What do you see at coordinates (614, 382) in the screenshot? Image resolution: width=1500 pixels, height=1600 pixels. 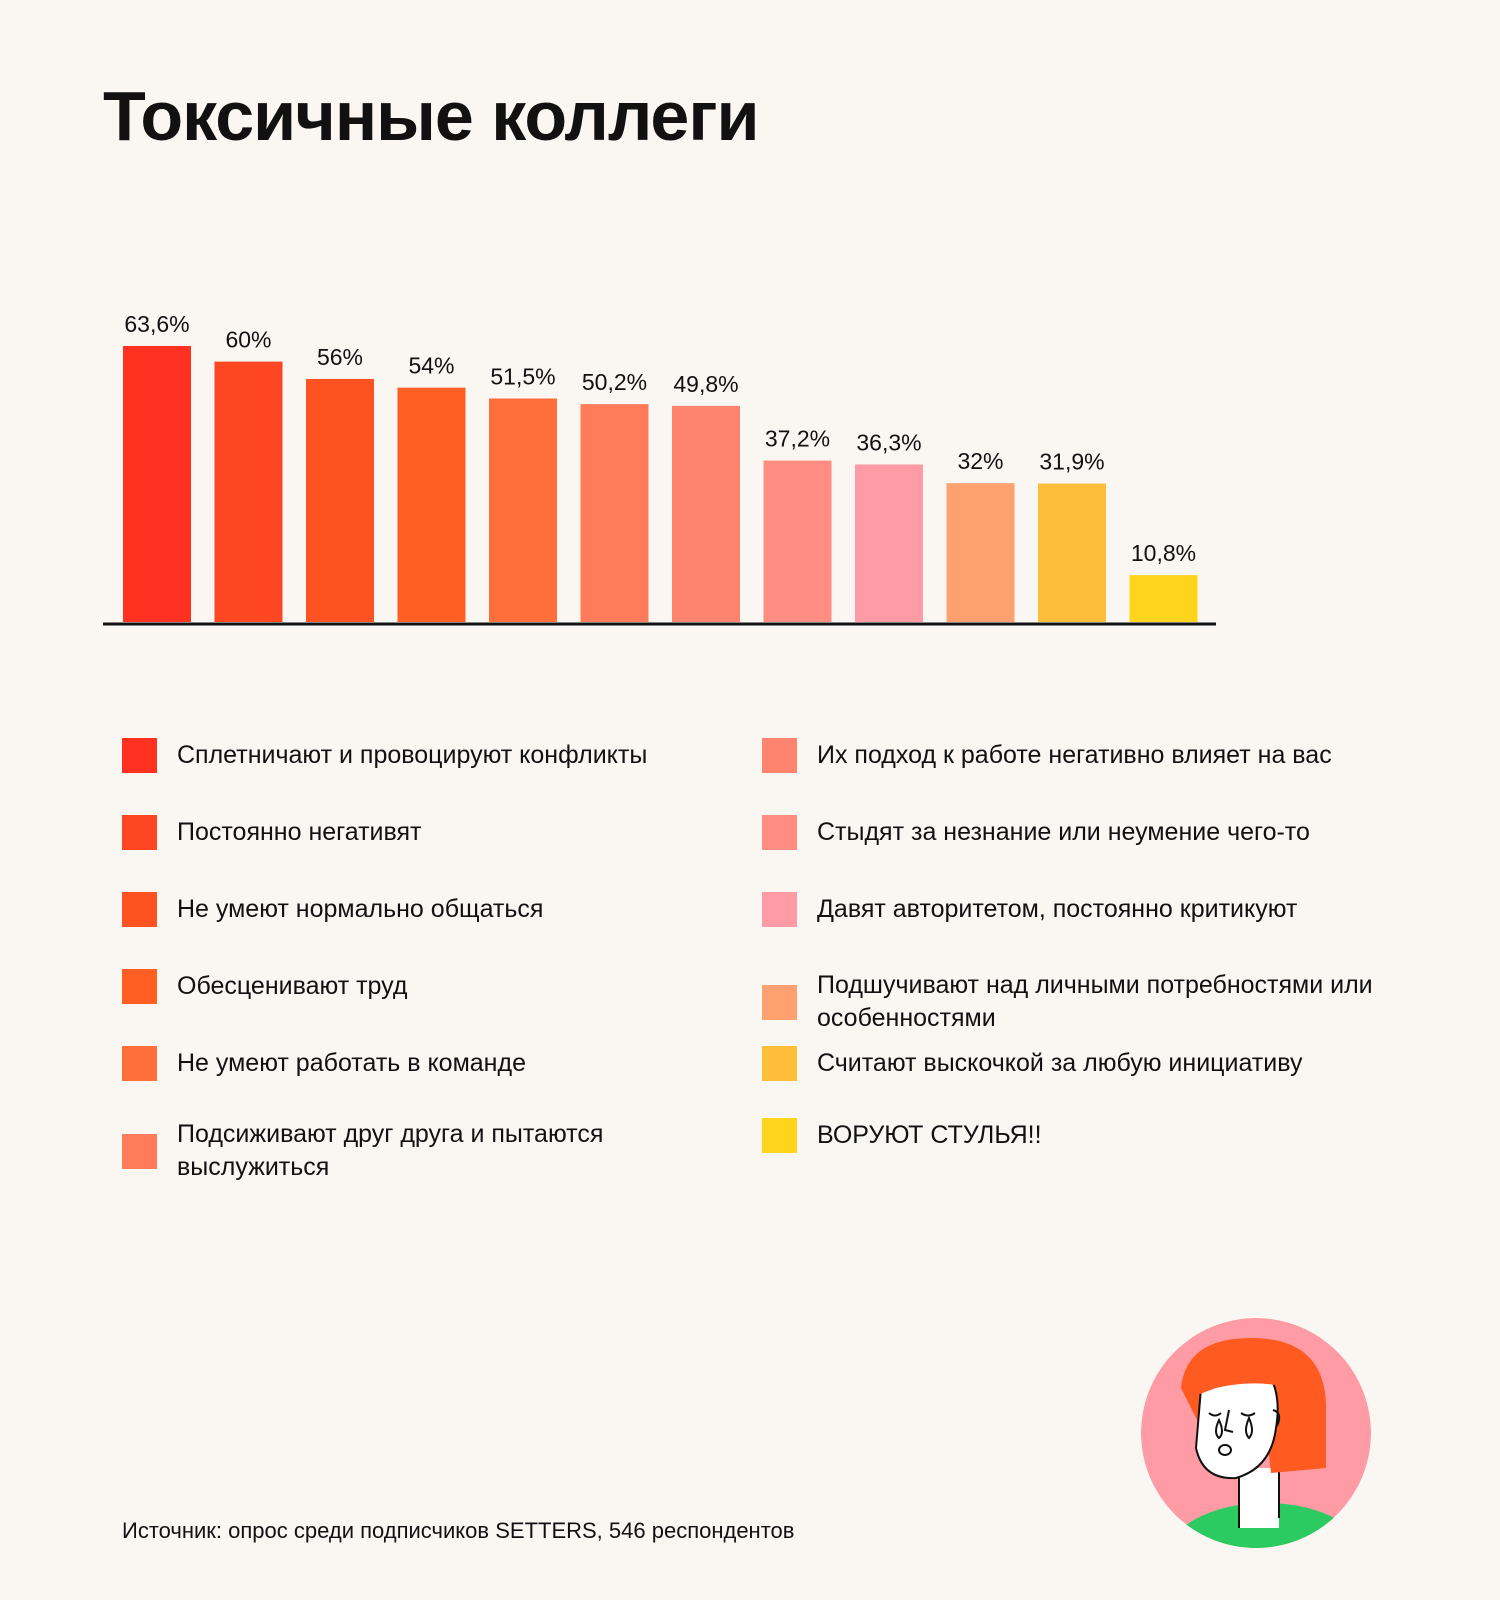 I see `bar-value-label-6: 50,2%` at bounding box center [614, 382].